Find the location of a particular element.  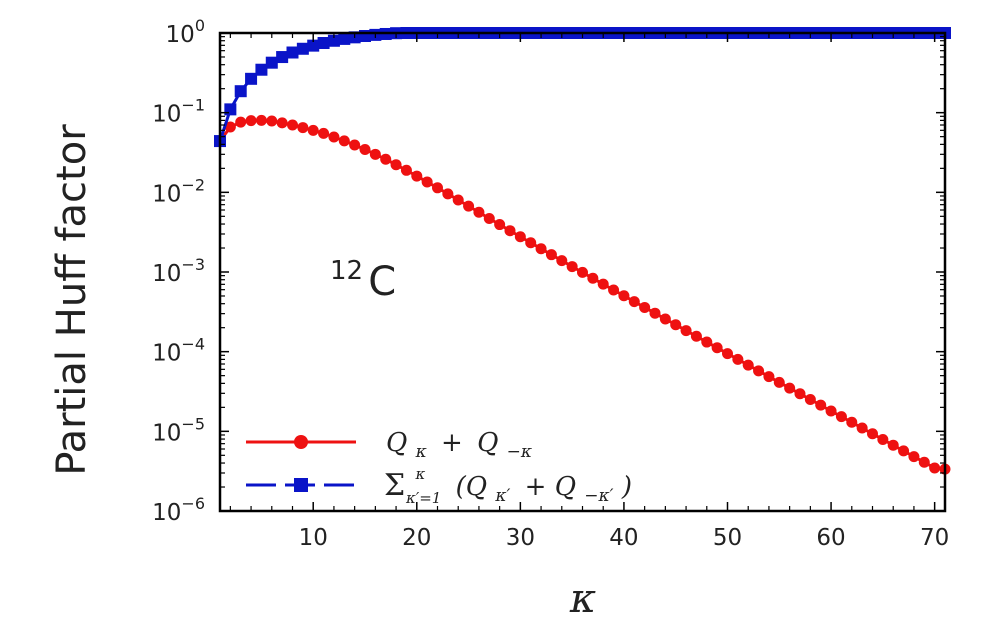

legend-blue-close: ) is located at coordinates (626, 487).